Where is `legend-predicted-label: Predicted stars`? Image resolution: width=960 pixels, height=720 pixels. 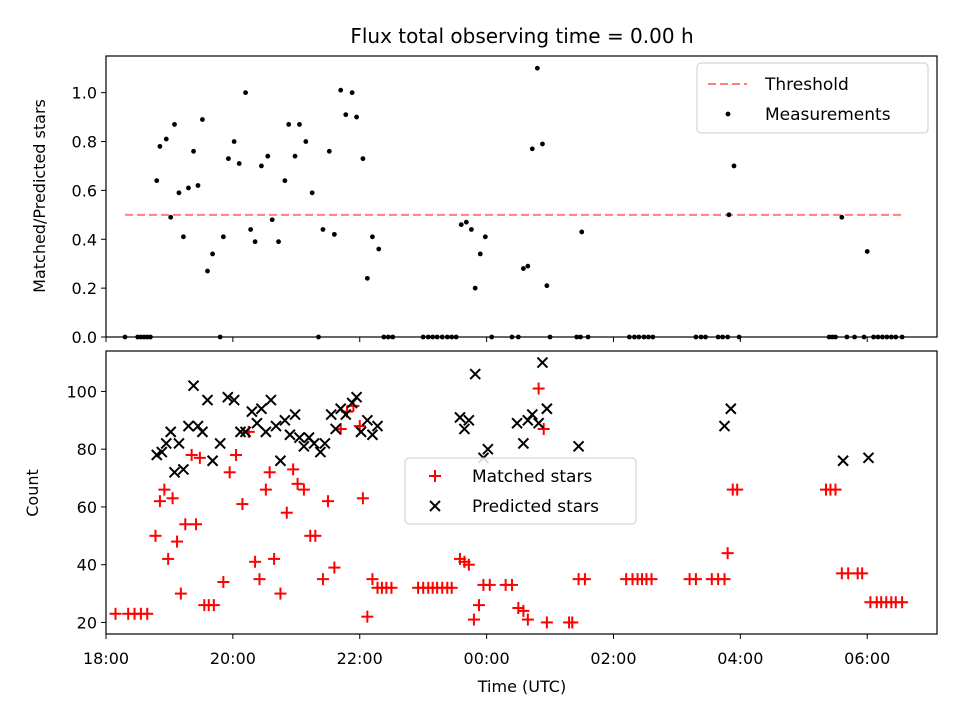 legend-predicted-label: Predicted stars is located at coordinates (535, 507).